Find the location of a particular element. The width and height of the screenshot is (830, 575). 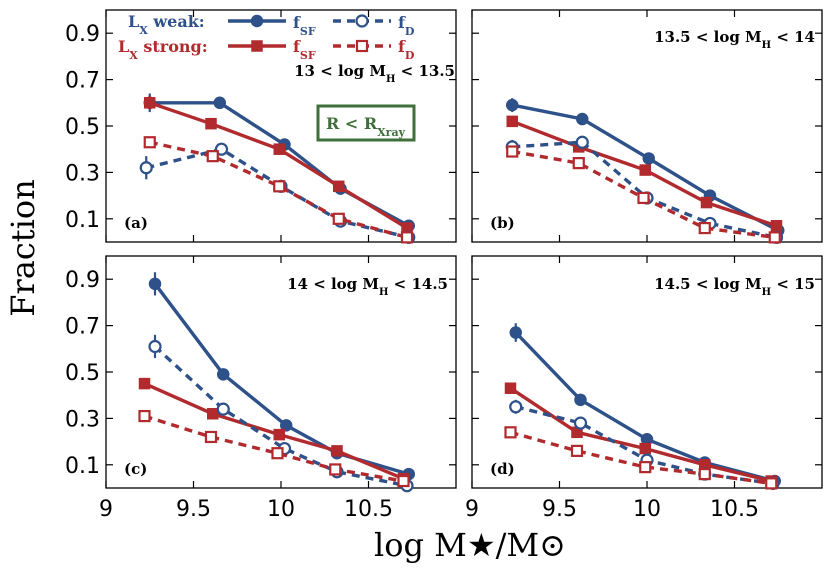

radius-condition-box: R < RXray is located at coordinates (366, 123).